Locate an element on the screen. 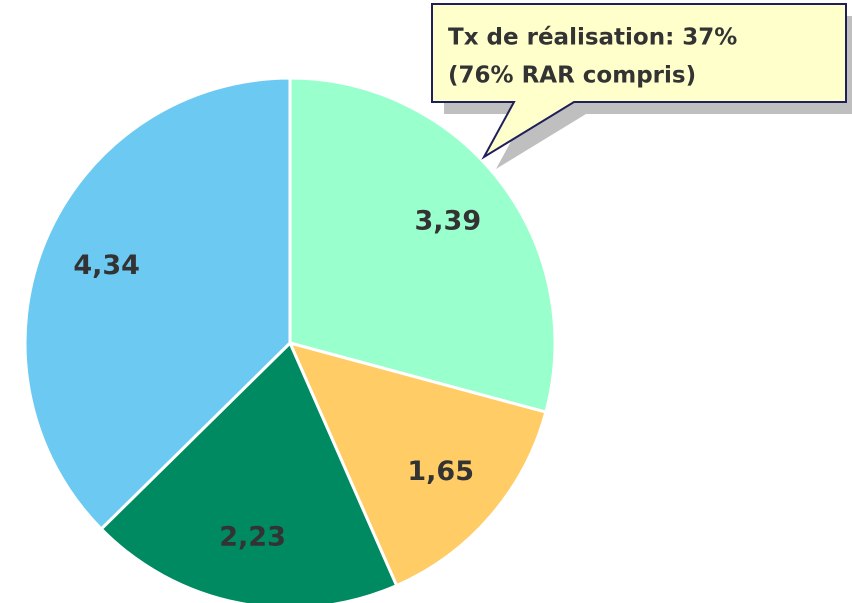 Image resolution: width=852 pixels, height=603 pixels. value-label: 2,23 is located at coordinates (252, 537).